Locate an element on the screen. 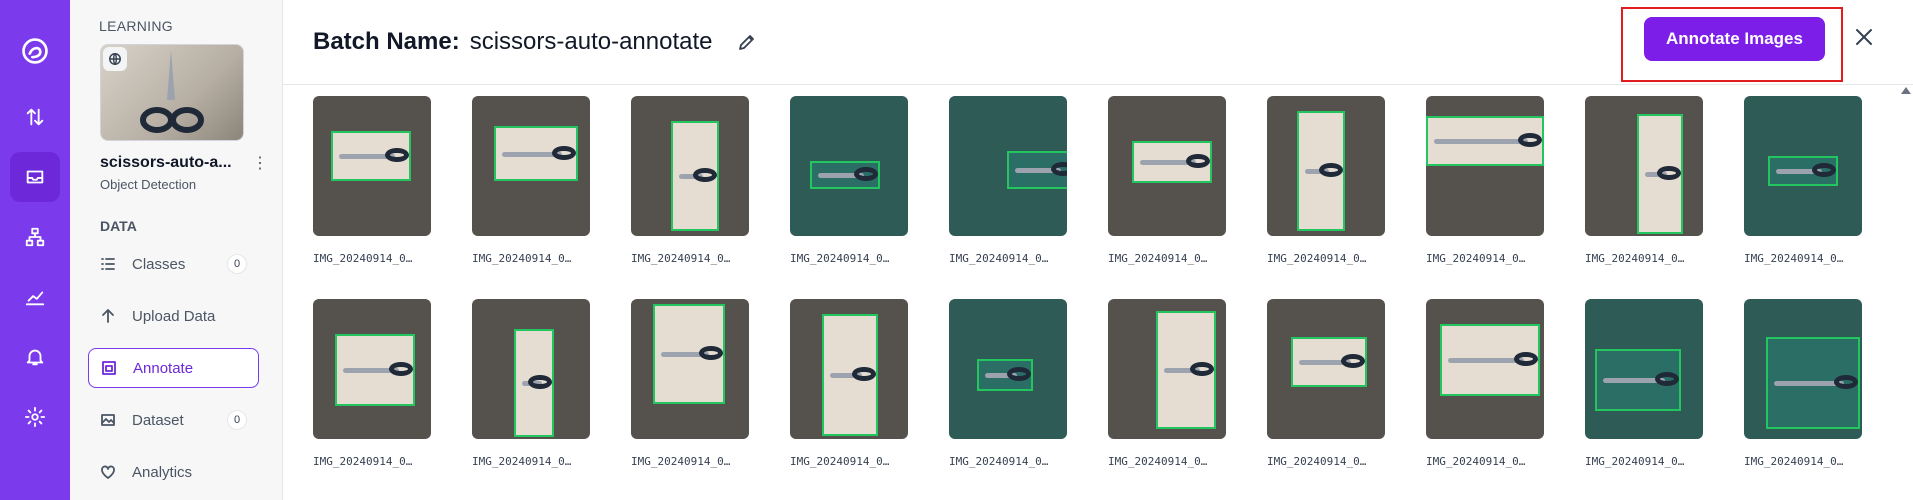 The height and width of the screenshot is (500, 1913). sidebar-item-upload-data: Upload Data is located at coordinates (173, 316).